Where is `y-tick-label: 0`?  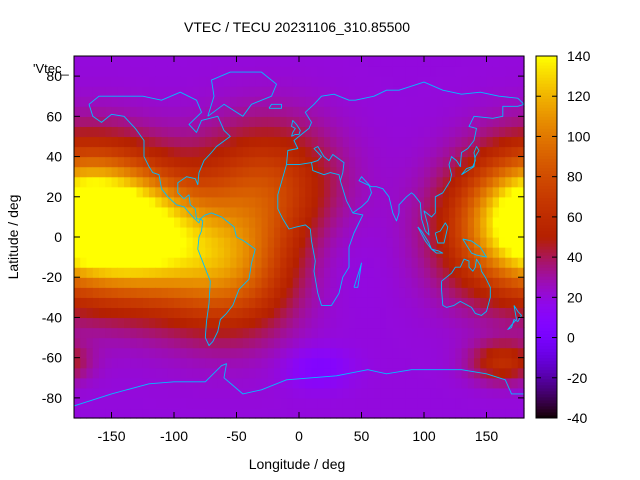
y-tick-label: 0 is located at coordinates (58, 237).